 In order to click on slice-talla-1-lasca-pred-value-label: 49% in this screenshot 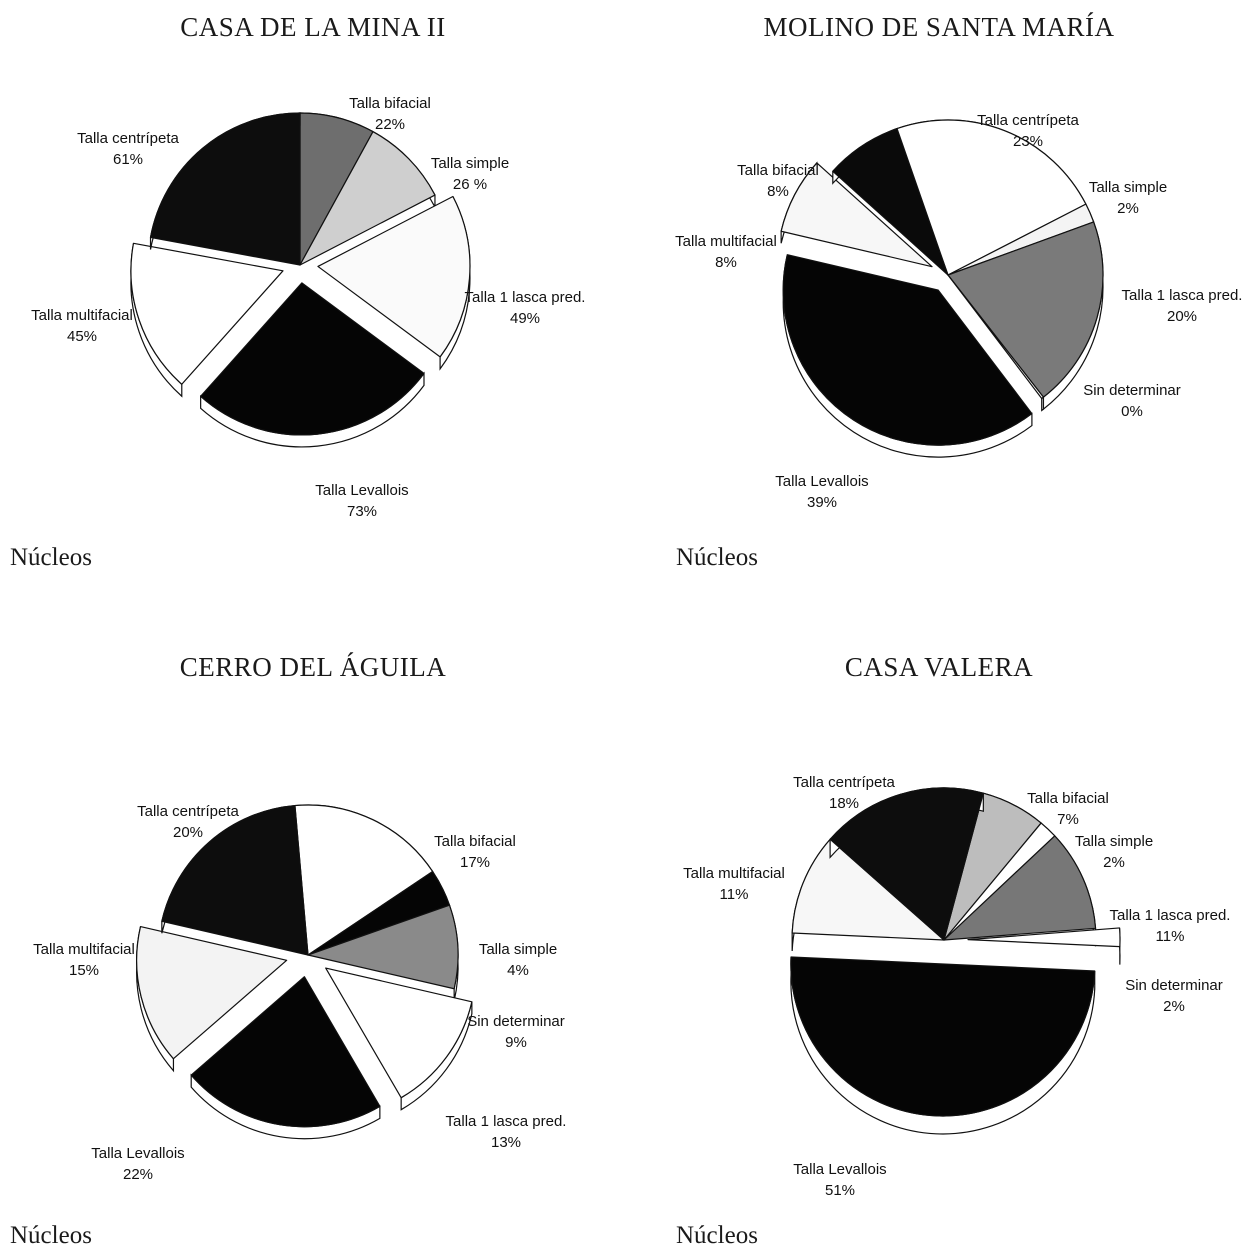, I will do `click(525, 318)`.